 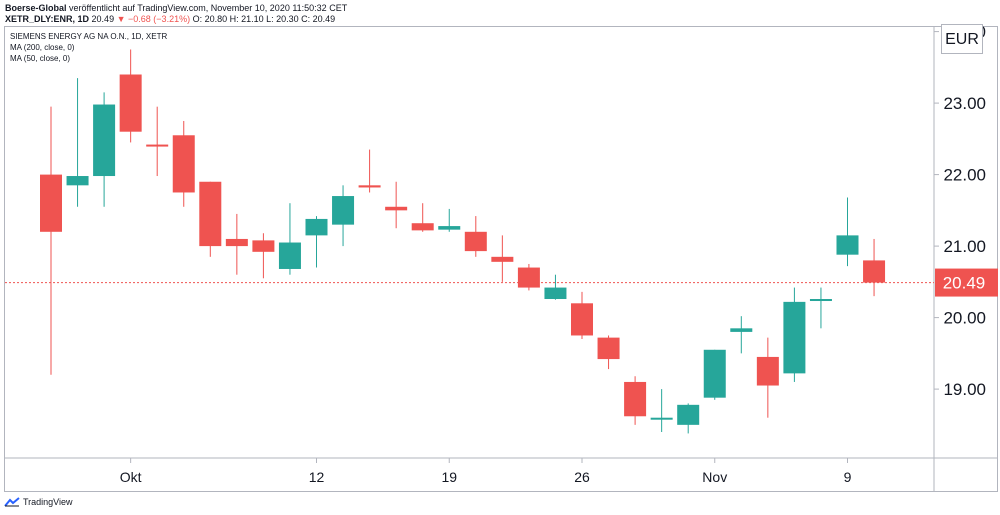 I want to click on publisher: Boerse-Global, so click(x=36, y=8).